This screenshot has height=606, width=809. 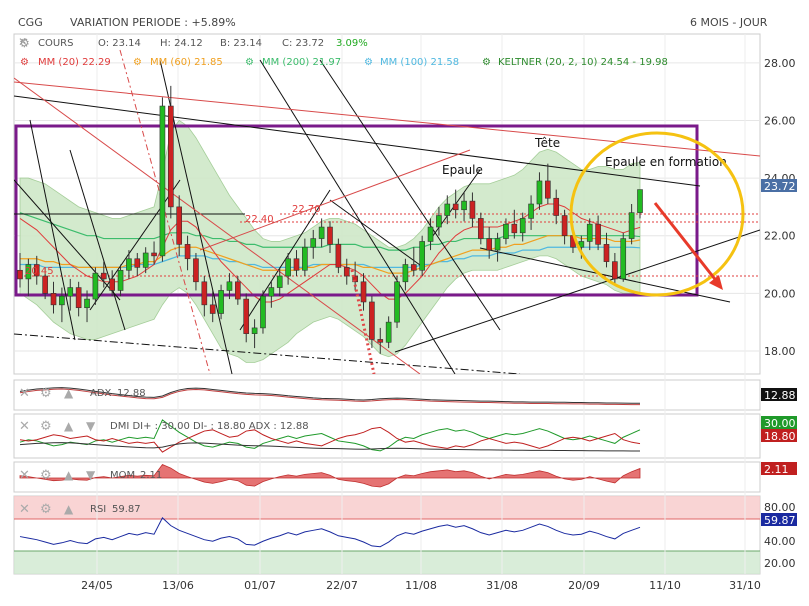 What do you see at coordinates (69, 393) in the screenshot?
I see `adx-up-icon: ▲` at bounding box center [69, 393].